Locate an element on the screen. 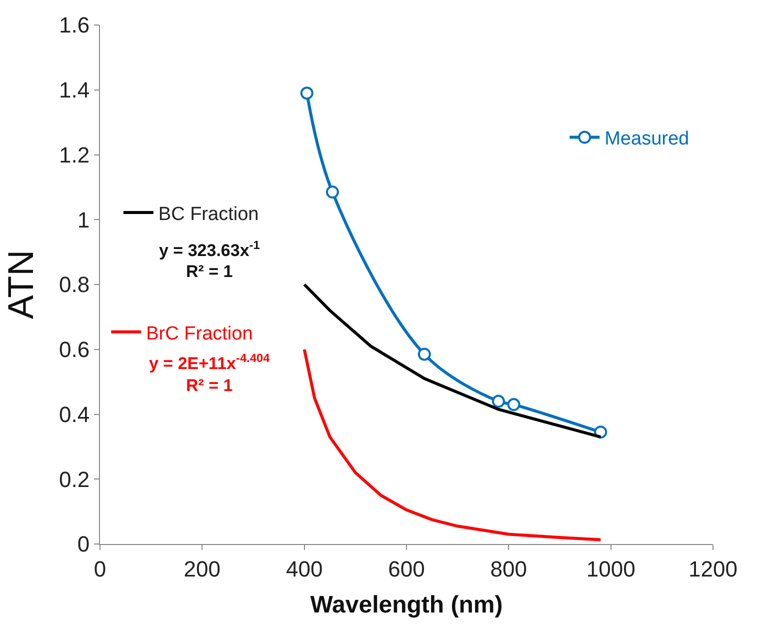 This screenshot has height=629, width=783. y-tick-label: 1.2 is located at coordinates (74, 155).